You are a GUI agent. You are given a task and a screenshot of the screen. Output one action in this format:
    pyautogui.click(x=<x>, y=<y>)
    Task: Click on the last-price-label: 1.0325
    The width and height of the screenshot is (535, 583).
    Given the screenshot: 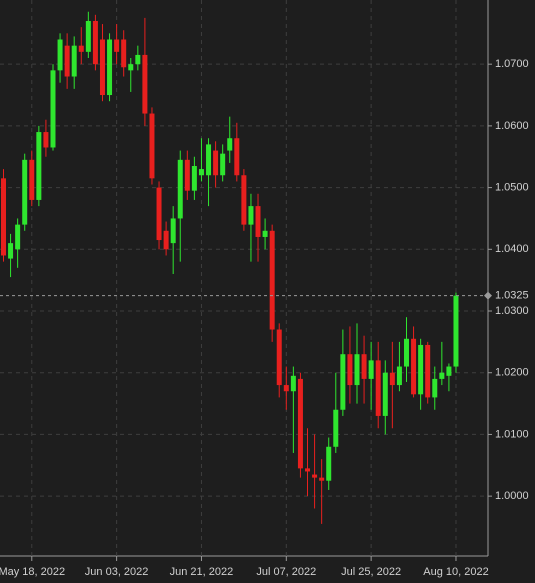 What is the action you would take?
    pyautogui.click(x=512, y=295)
    